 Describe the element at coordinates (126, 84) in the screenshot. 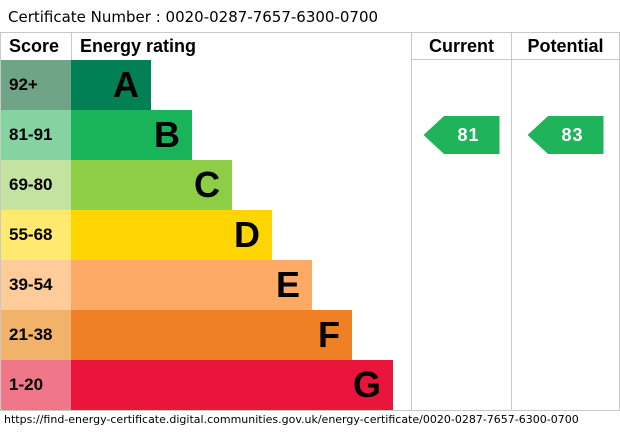

I see `band-letter: A` at that location.